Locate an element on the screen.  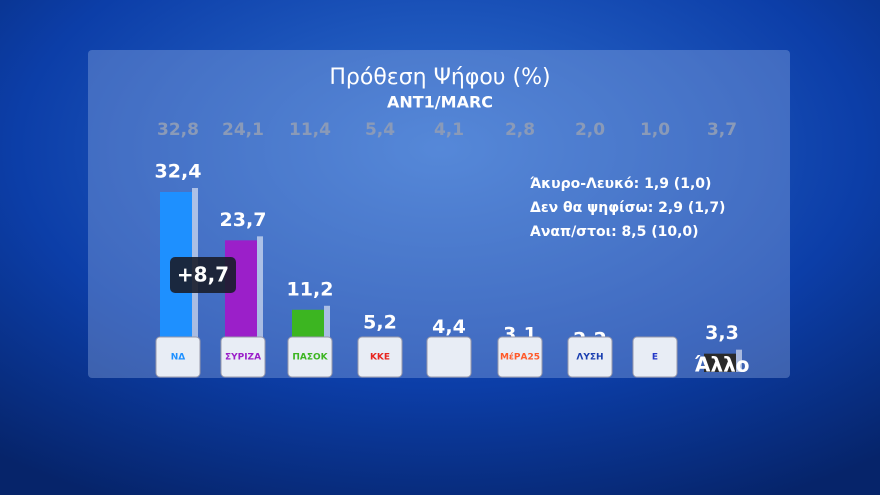
annotation-box is located at coordinates (203, 275).